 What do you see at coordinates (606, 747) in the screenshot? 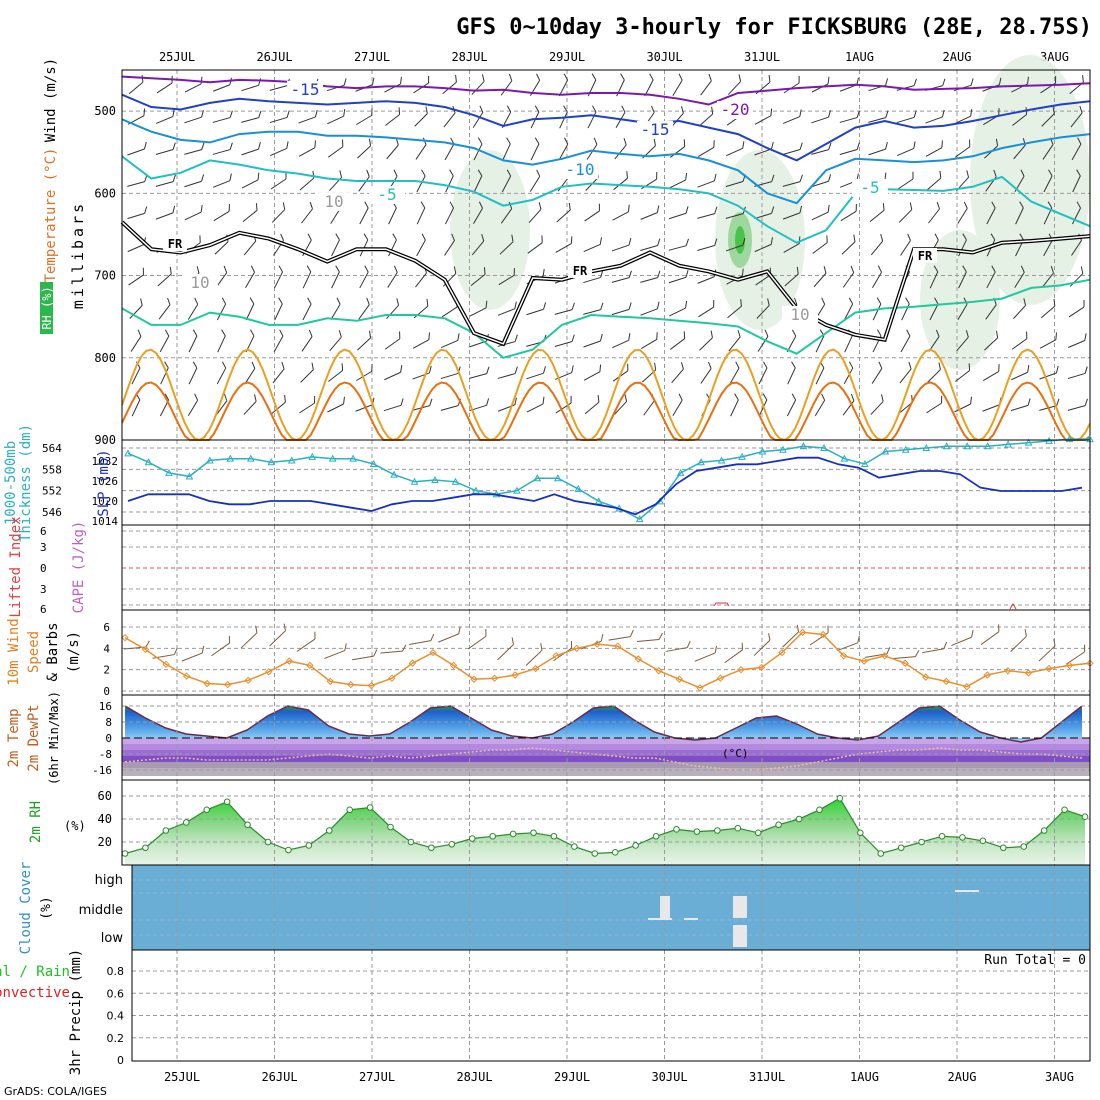
I see `temp-band` at bounding box center [606, 747].